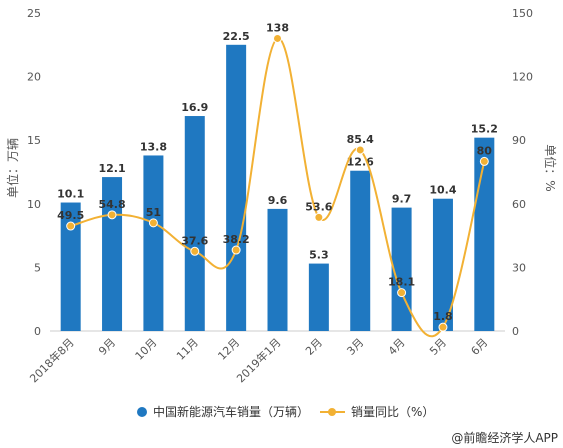  I want to click on x-tick-label: 9月, so click(107, 347).